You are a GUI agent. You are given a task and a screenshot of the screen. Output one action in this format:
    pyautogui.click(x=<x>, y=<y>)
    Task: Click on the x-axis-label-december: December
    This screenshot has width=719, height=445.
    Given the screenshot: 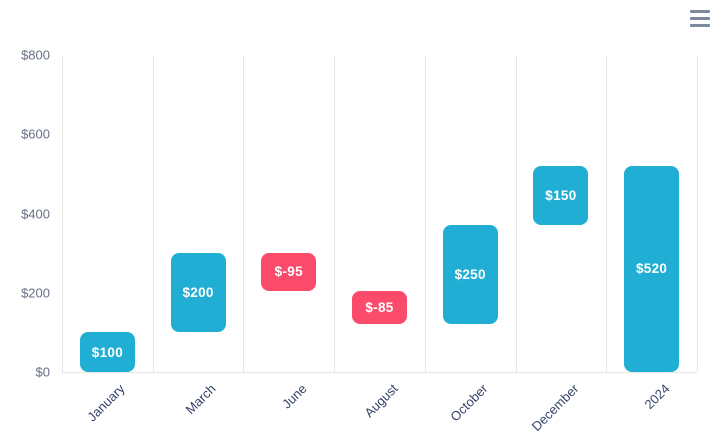 What is the action you would take?
    pyautogui.click(x=555, y=408)
    